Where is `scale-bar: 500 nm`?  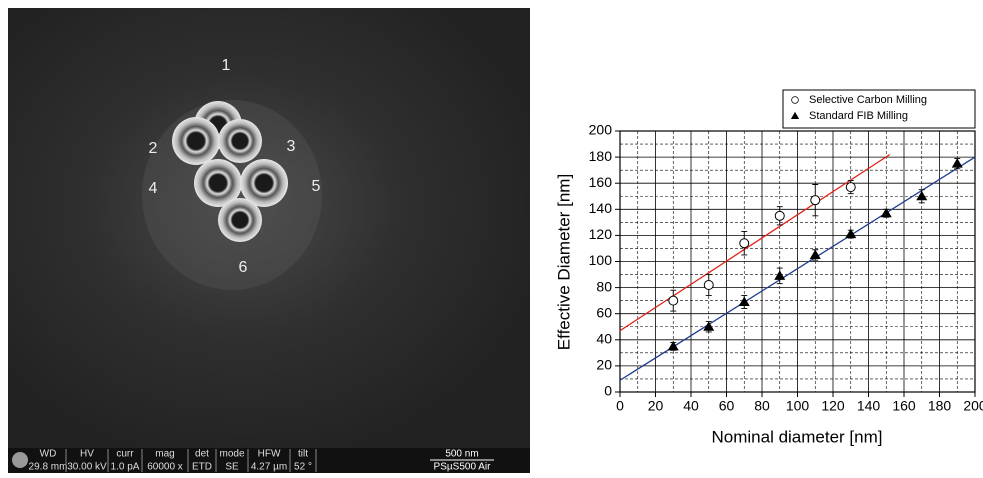
scale-bar: 500 nm is located at coordinates (461, 454).